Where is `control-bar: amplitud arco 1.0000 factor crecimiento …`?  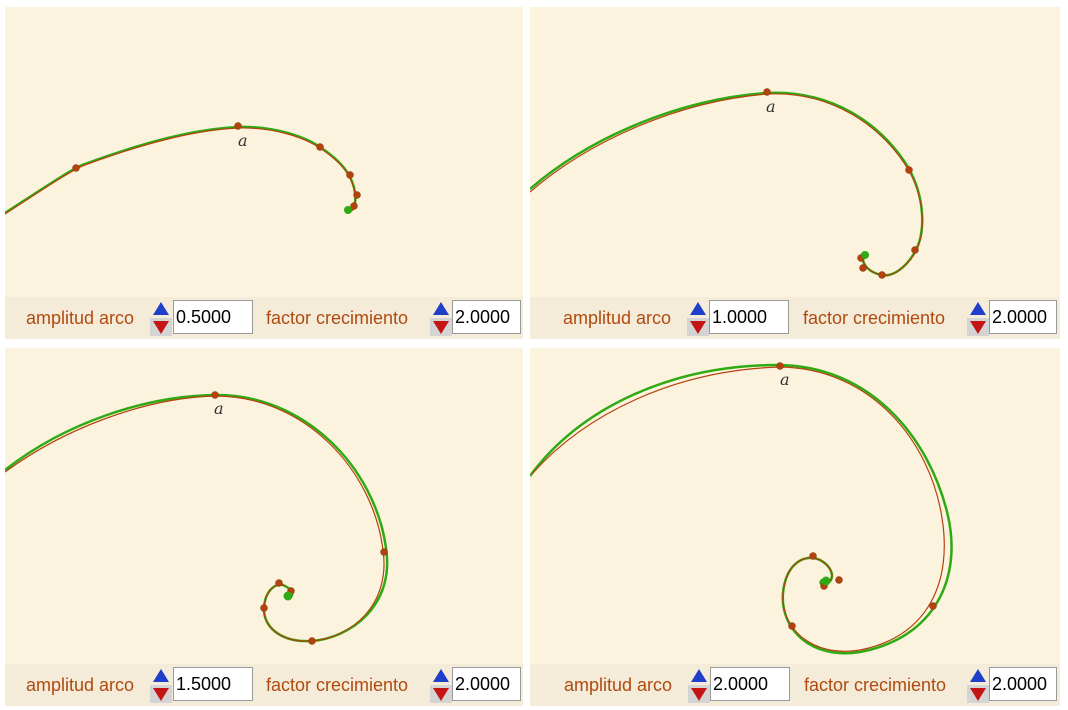
control-bar: amplitud arco 1.0000 factor crecimiento … is located at coordinates (795, 318).